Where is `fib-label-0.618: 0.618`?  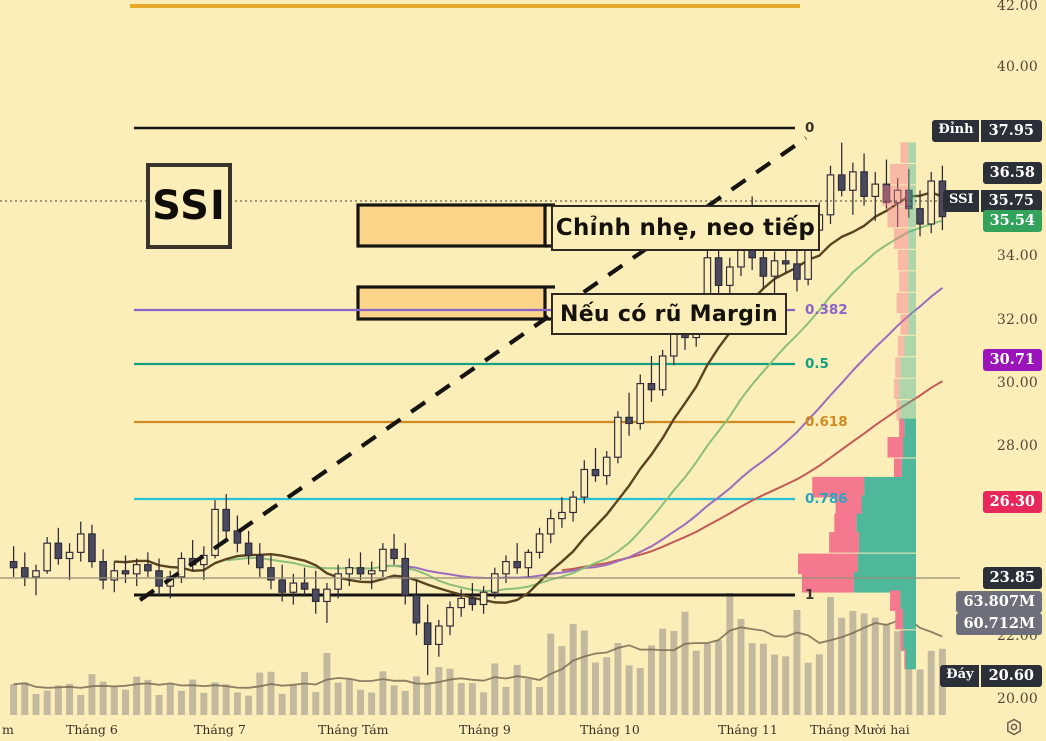 fib-label-0.618: 0.618 is located at coordinates (826, 422).